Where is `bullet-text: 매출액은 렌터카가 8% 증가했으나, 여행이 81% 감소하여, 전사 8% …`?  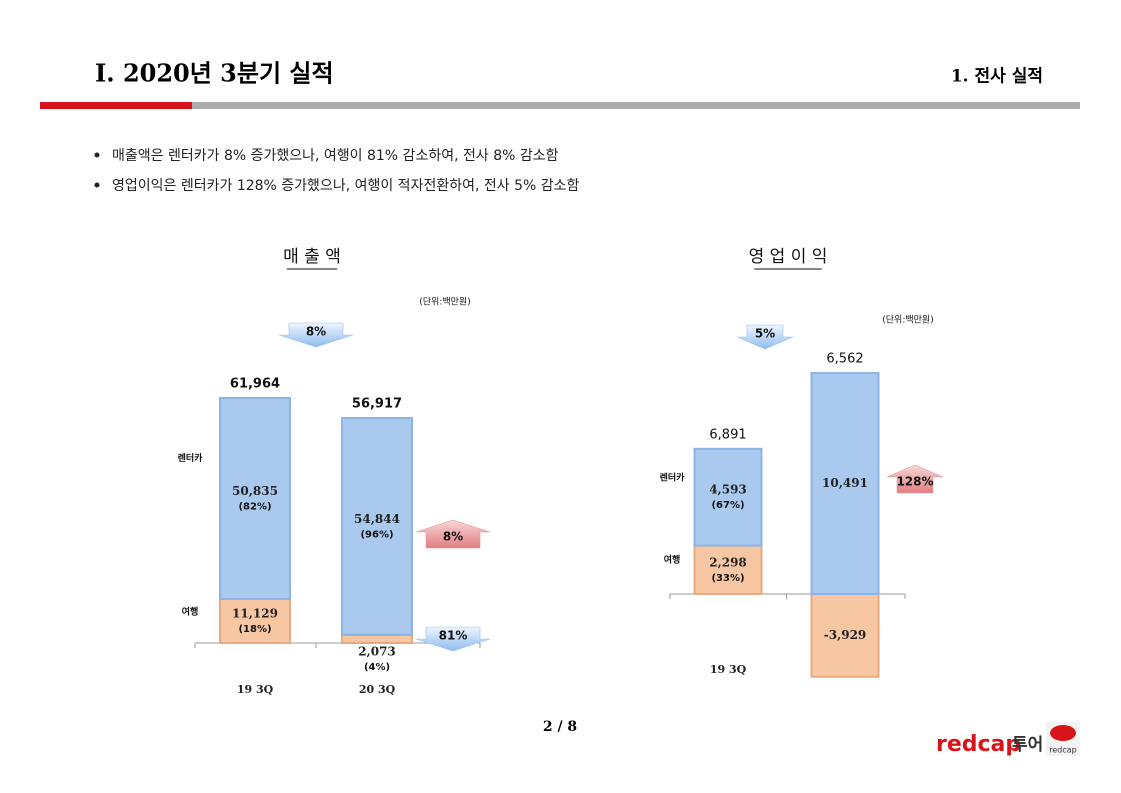
bullet-text: 매출액은 렌터카가 8% 증가했으나, 여행이 81% 감소하여, 전사 8% … is located at coordinates (335, 156).